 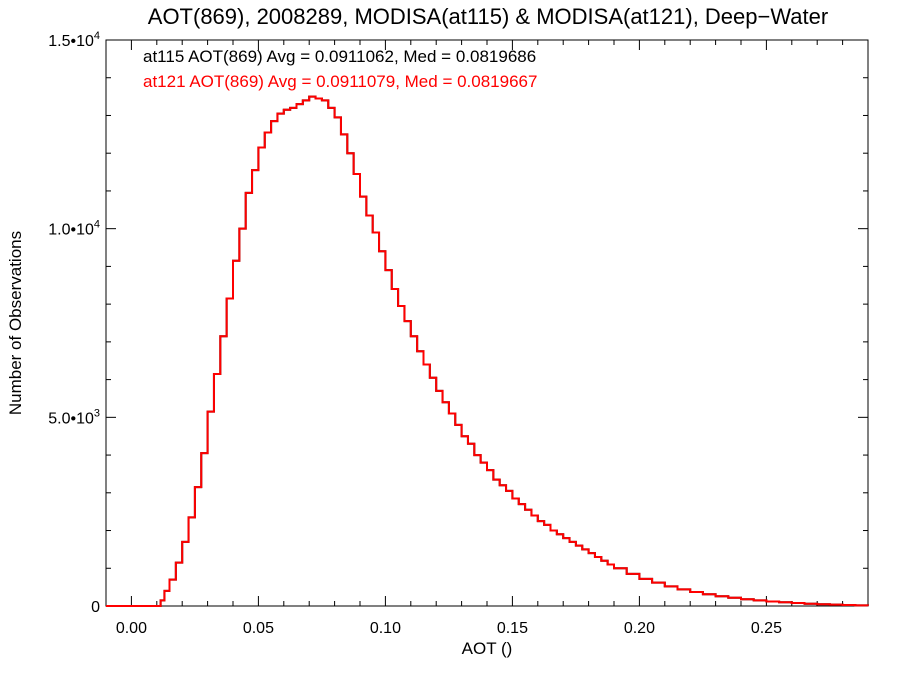 What do you see at coordinates (258, 628) in the screenshot?
I see `x-tick-label: 0.05` at bounding box center [258, 628].